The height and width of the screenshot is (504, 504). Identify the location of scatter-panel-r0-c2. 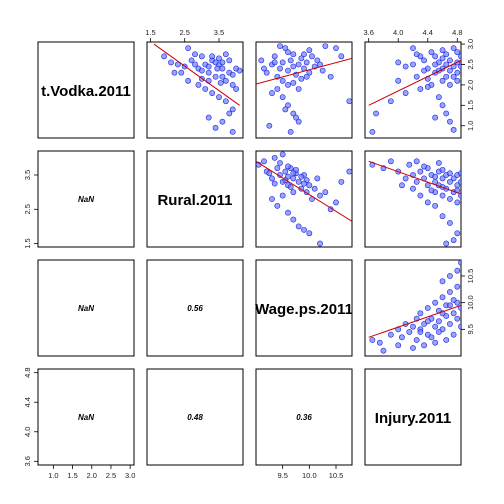
(304, 89).